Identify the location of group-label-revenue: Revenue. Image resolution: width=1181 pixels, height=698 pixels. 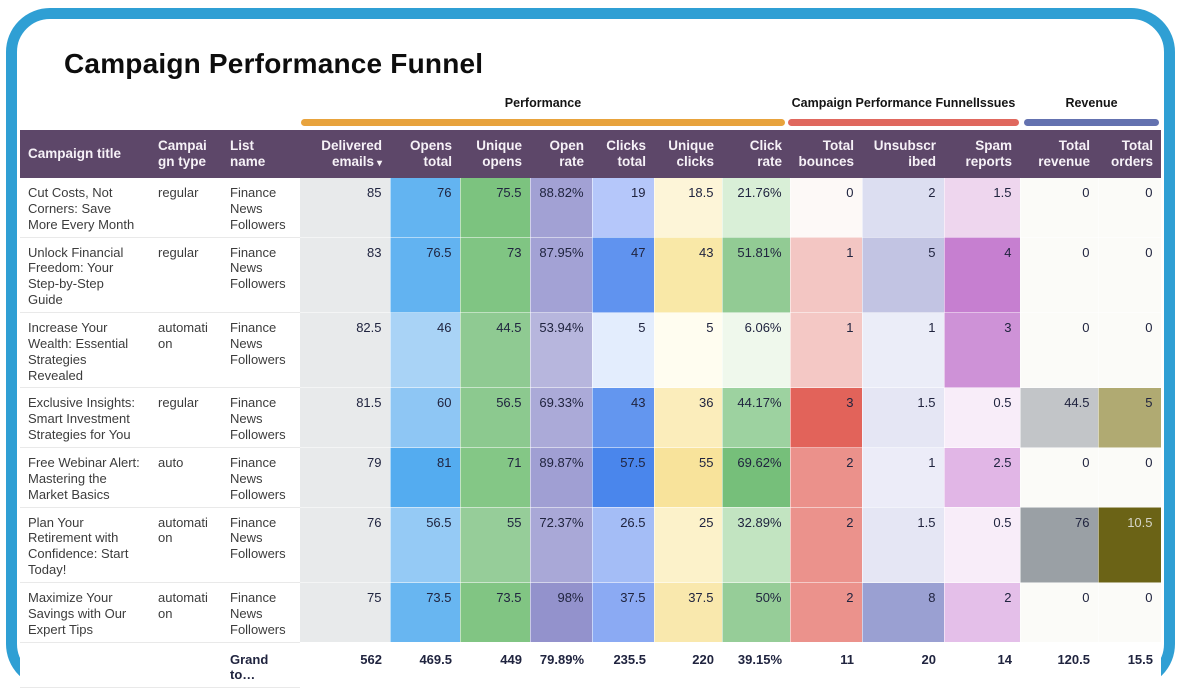
(1091, 103).